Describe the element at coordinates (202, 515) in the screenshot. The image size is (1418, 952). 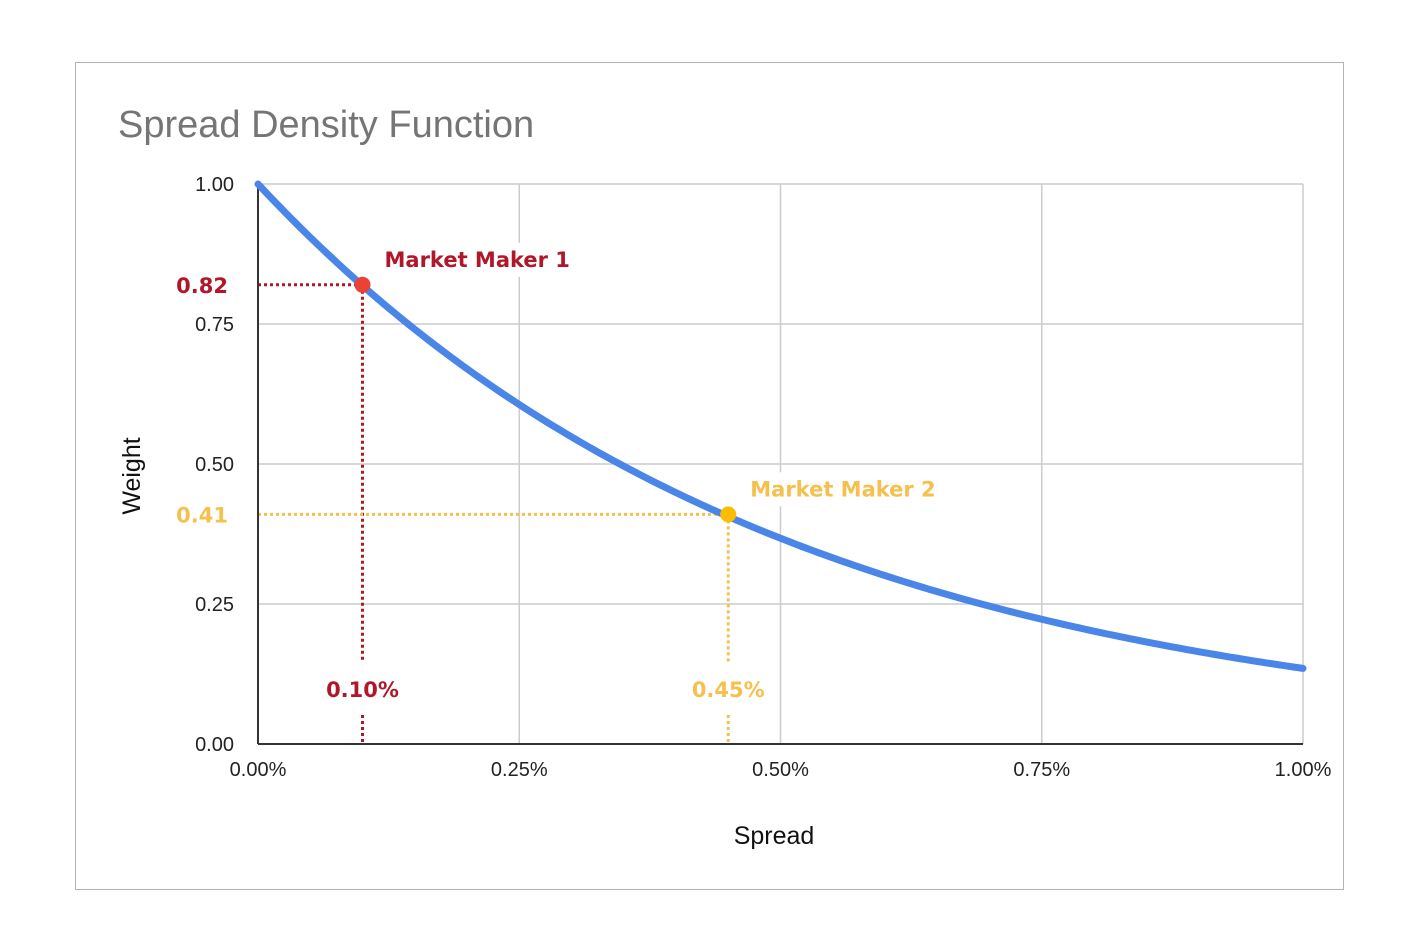
I see `annotation-2-y-value: 0.41` at that location.